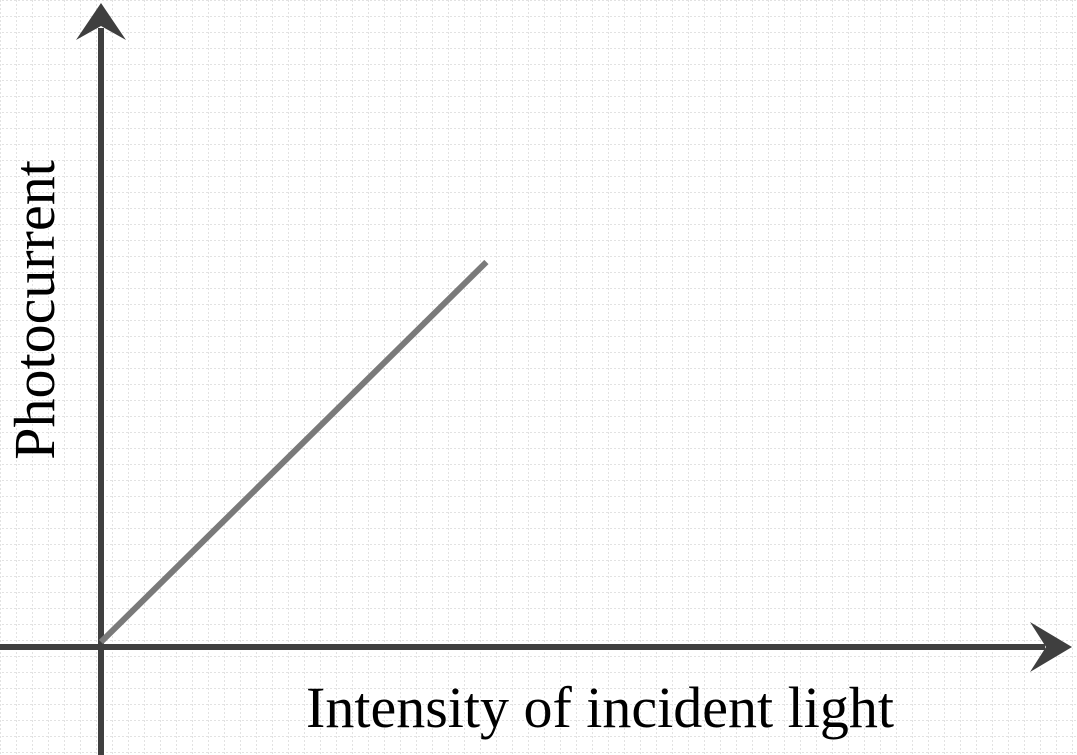 Image resolution: width=1077 pixels, height=755 pixels. I want to click on y-axis-label: Photocurrent, so click(34, 310).